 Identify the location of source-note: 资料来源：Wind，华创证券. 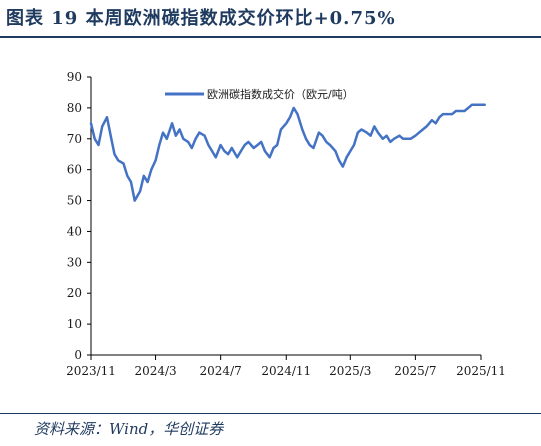
(129, 429).